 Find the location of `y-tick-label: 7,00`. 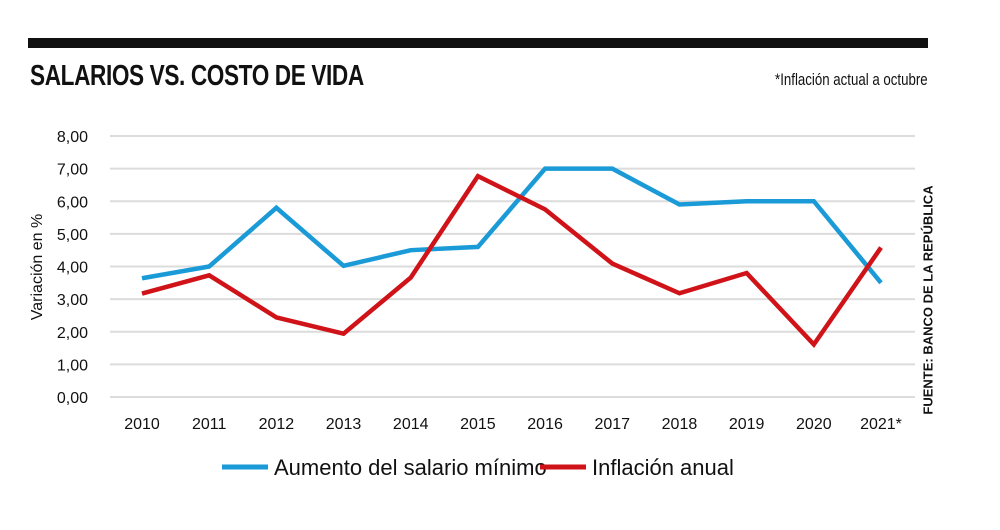

y-tick-label: 7,00 is located at coordinates (72, 170).